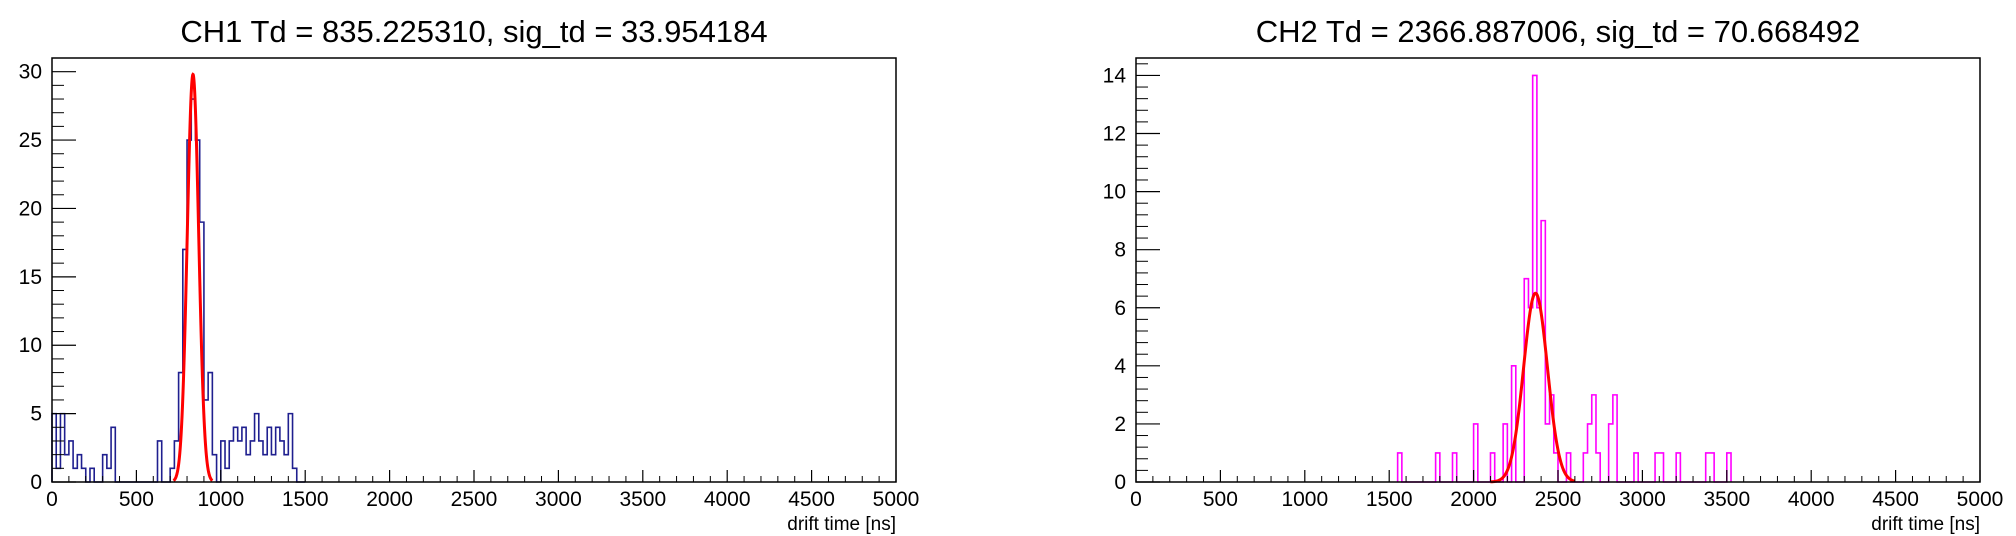 The image size is (2016, 536). I want to click on chart-title: CH1 Td = 835.225310, sig_td = 33.954184, so click(473, 31).